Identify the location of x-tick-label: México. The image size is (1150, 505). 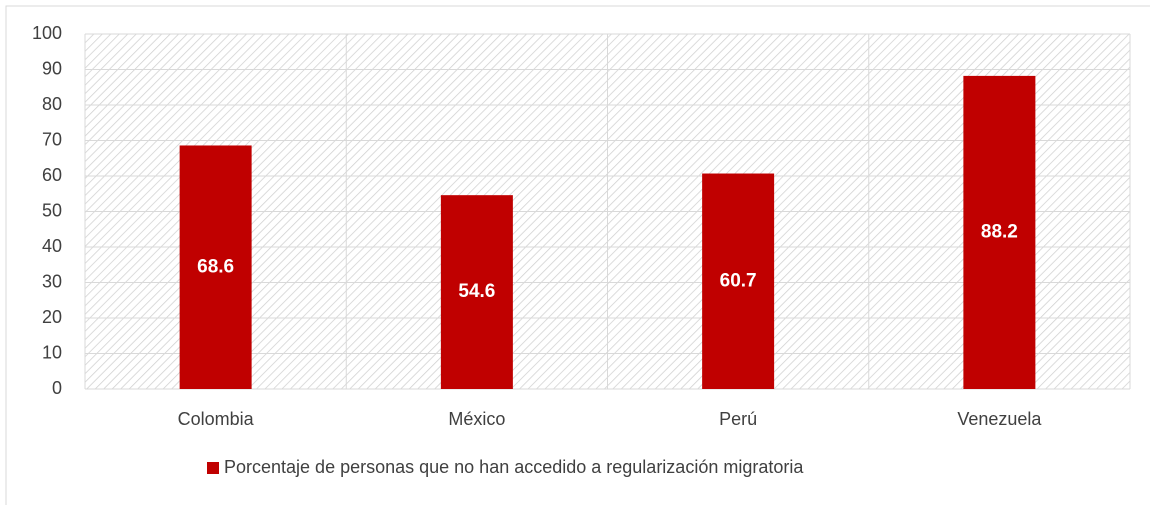
(476, 419).